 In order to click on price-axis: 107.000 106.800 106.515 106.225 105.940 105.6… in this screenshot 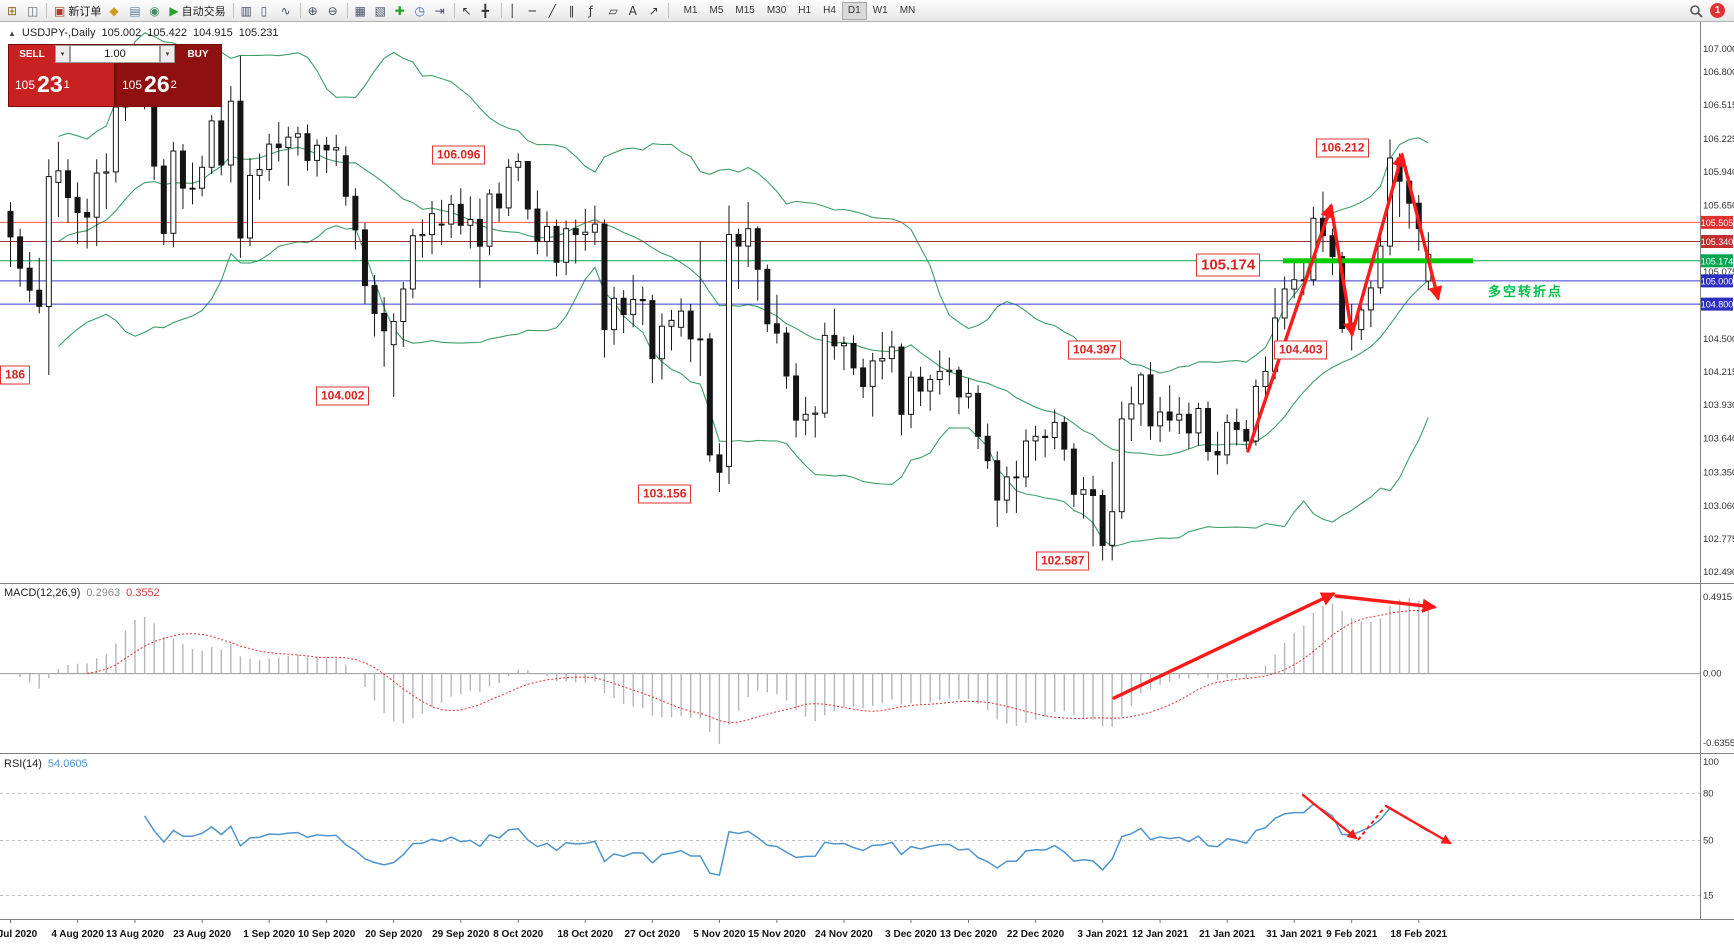, I will do `click(1717, 473)`.